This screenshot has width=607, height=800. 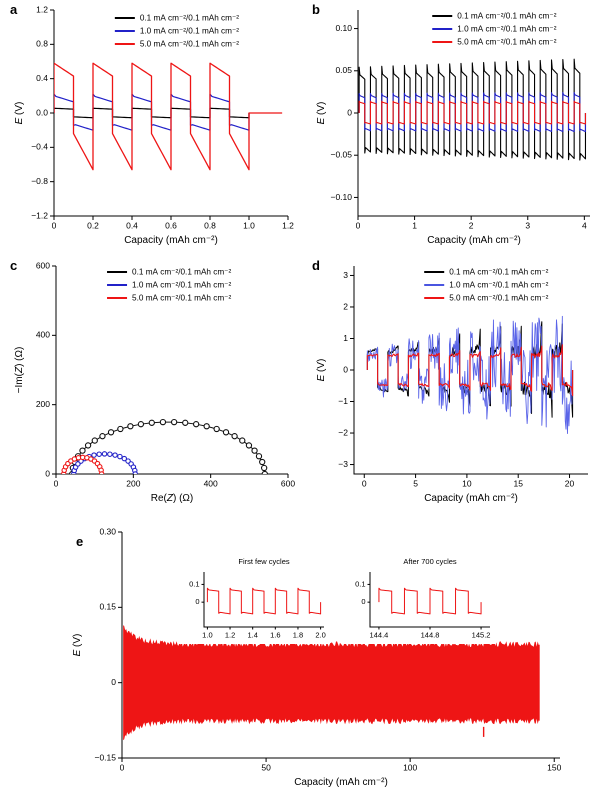 I want to click on panel-c-letter: c, so click(x=14, y=265).